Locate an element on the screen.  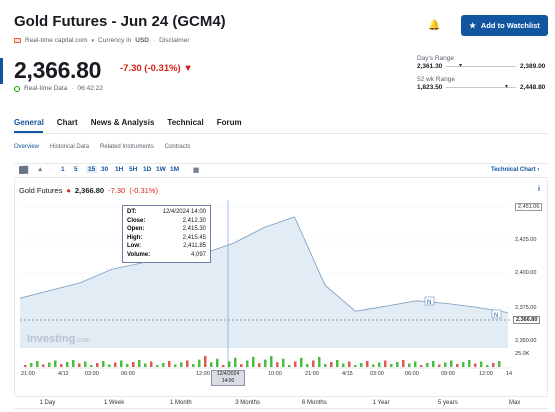
52wk-range-low: 1,823.50 is located at coordinates (430, 87).